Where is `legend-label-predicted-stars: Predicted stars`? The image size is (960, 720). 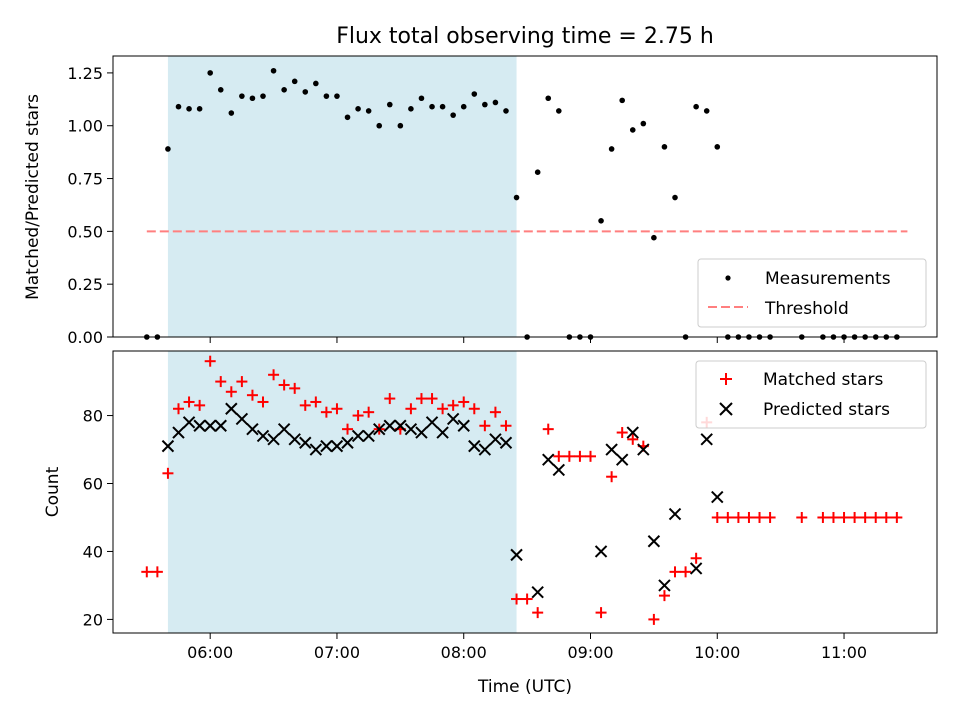
legend-label-predicted-stars: Predicted stars is located at coordinates (826, 410).